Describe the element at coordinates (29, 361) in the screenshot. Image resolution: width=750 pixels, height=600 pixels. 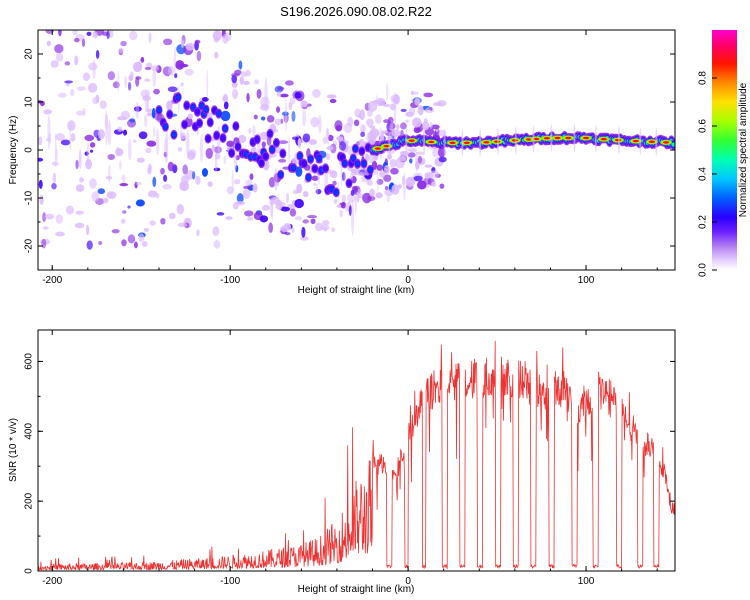
I see `snr-ytick-label: 600` at that location.